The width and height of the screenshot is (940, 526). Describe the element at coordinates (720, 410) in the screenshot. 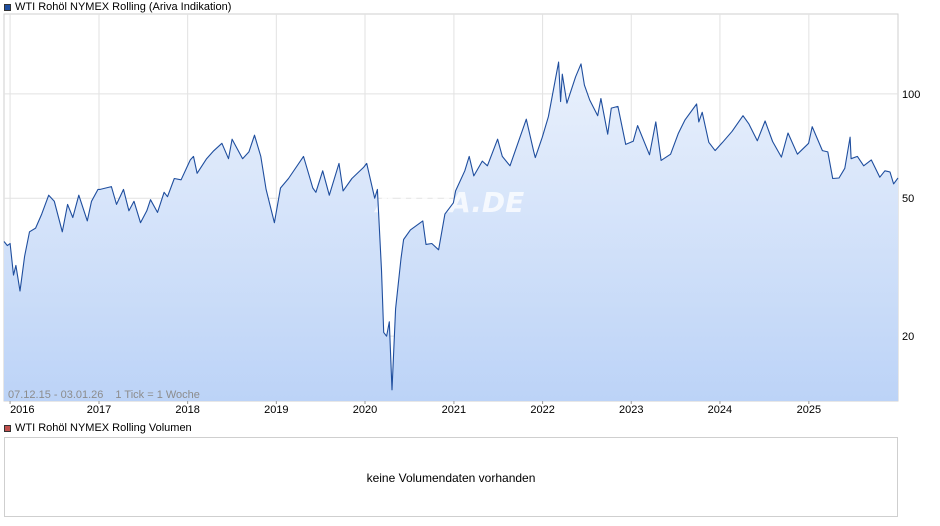

I see `x-tick-label: 2024` at that location.